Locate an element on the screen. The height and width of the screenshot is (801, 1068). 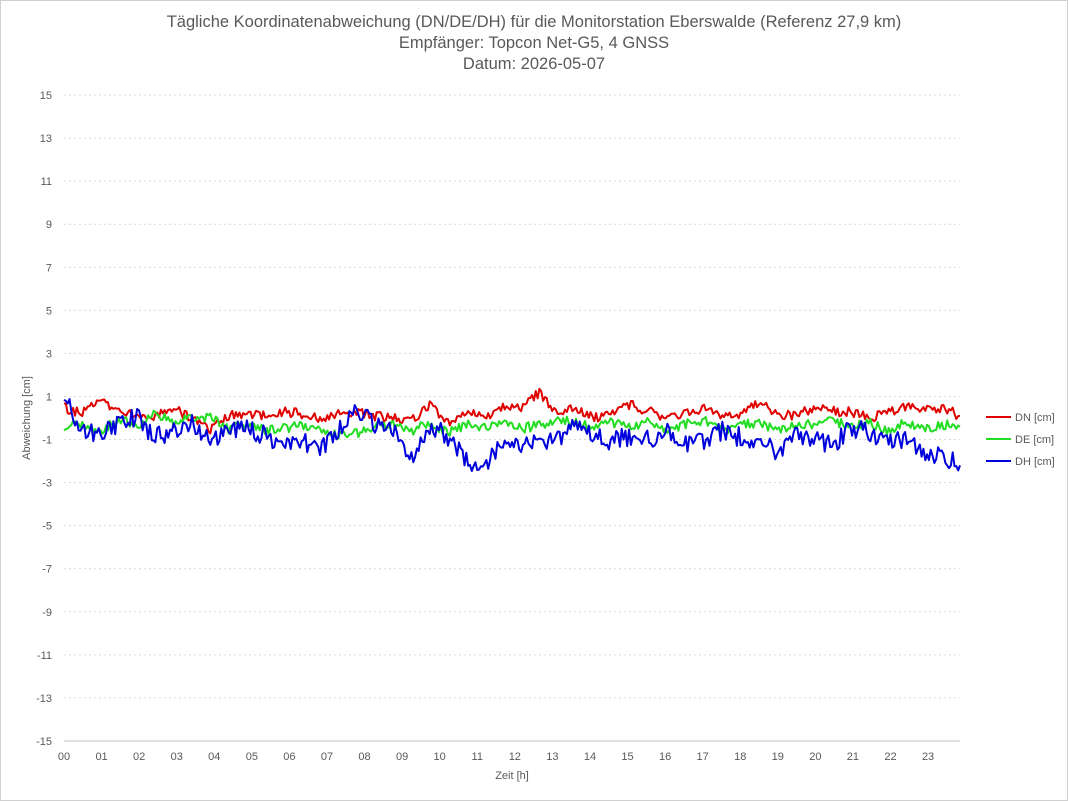
y-tick-label: -3 is located at coordinates (47, 484).